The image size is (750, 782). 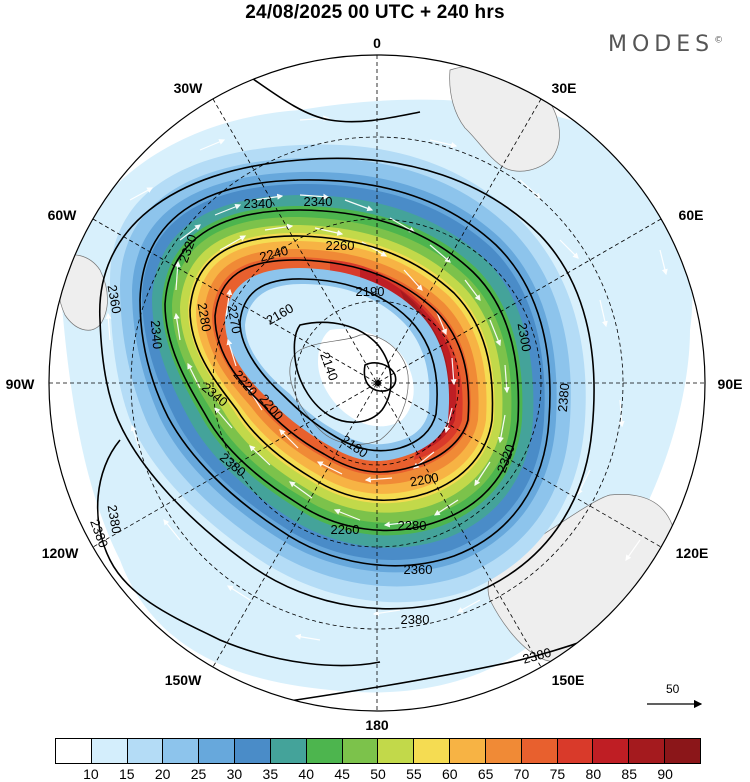 What do you see at coordinates (60, 553) in the screenshot?
I see `lon-label-120w: 120W` at bounding box center [60, 553].